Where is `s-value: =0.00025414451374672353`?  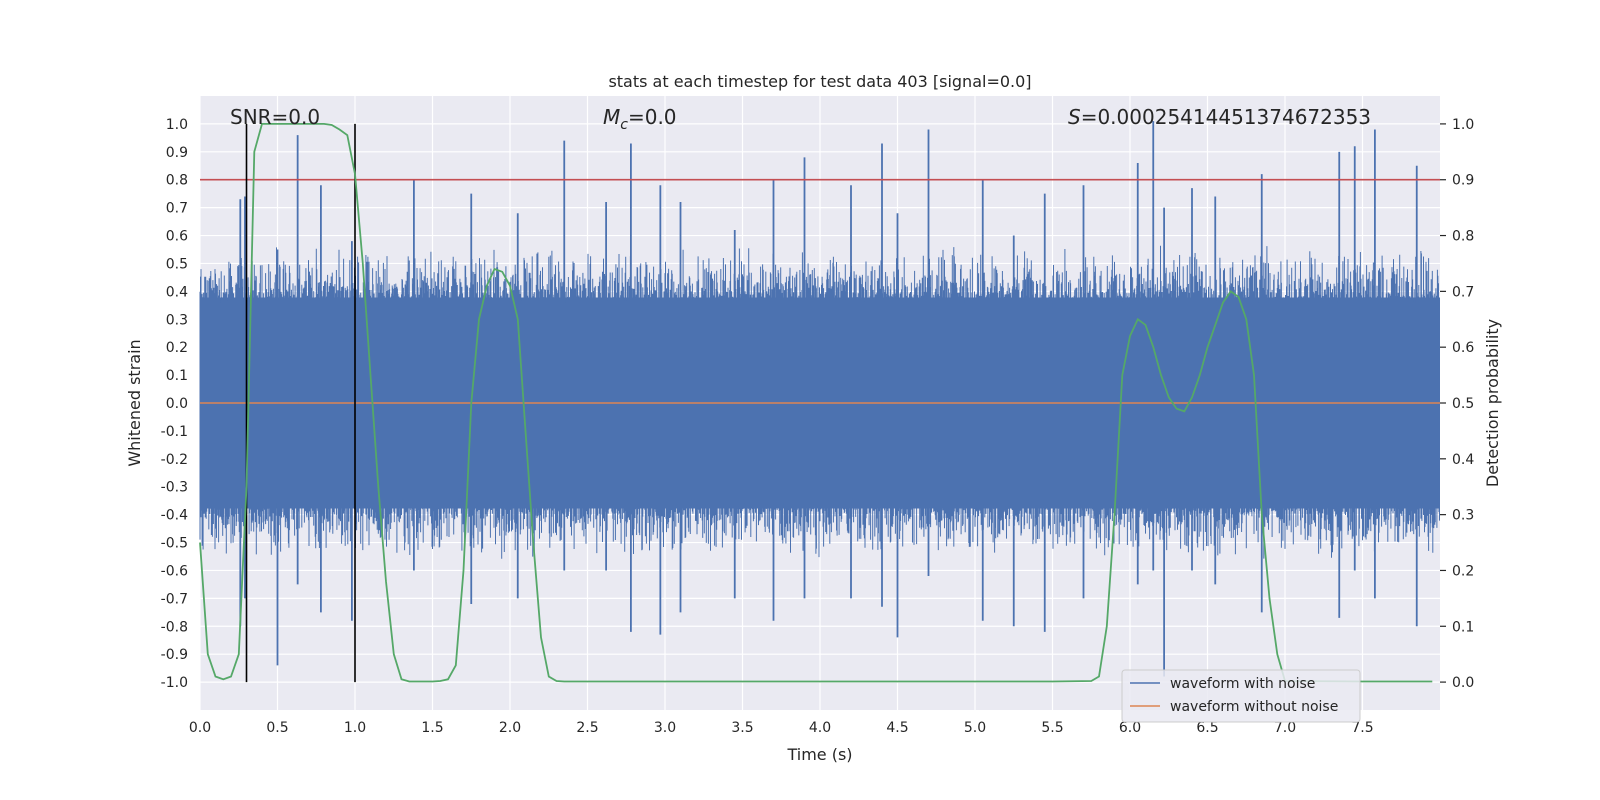 s-value: =0.00025414451374672353 is located at coordinates (1226, 117).